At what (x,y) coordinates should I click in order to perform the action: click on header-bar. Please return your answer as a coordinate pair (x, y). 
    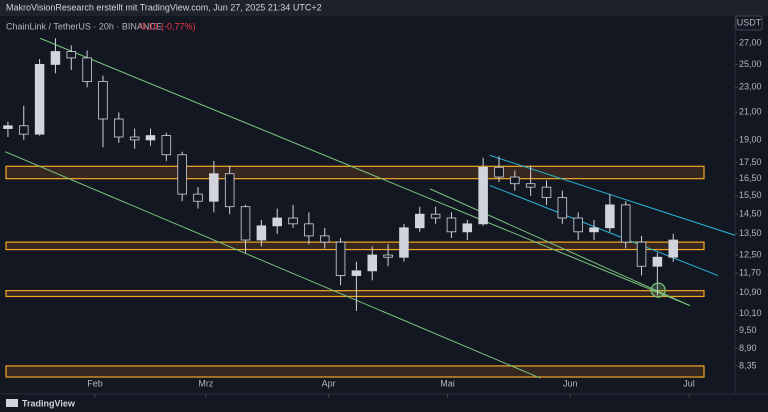
    Looking at the image, I should click on (384, 8).